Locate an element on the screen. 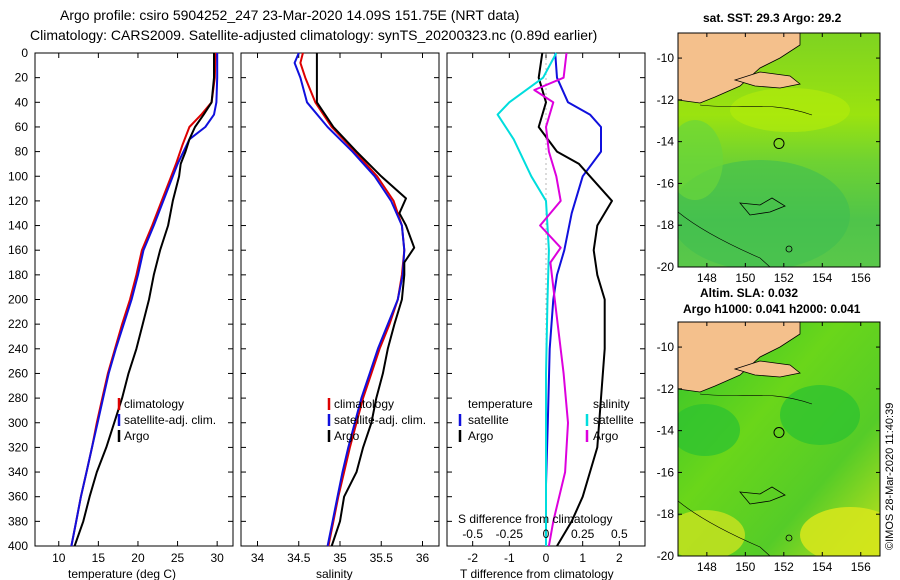  map-x-tick-label: 156 is located at coordinates (861, 278).